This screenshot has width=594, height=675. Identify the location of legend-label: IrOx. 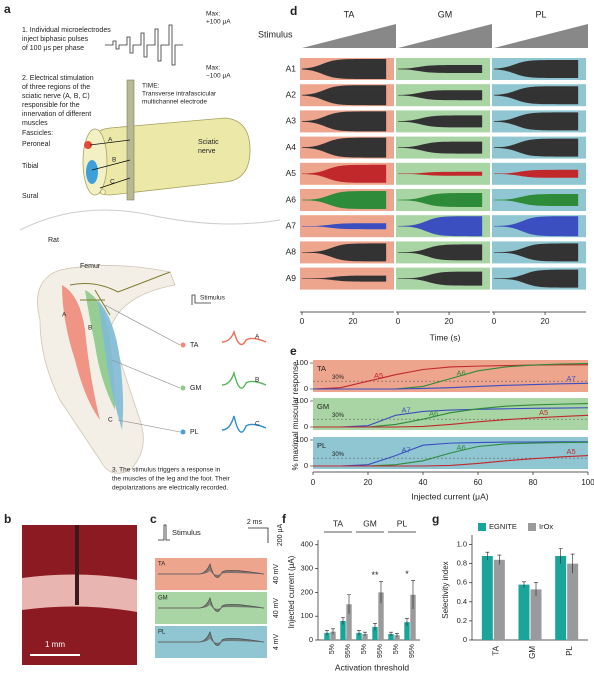
(546, 526).